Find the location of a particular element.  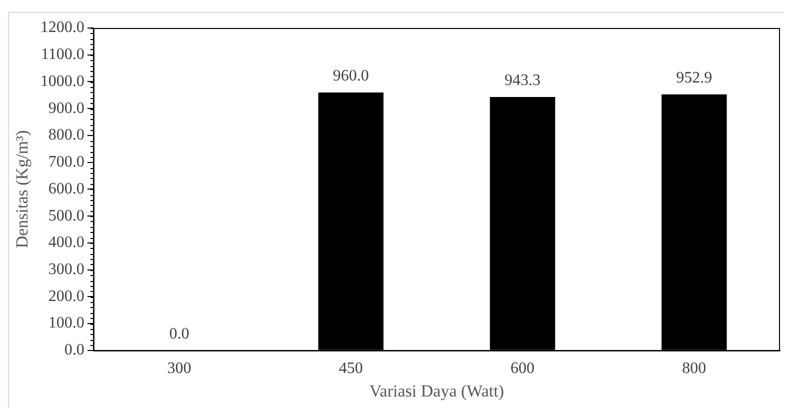

data-label: 943.3 is located at coordinates (522, 81).